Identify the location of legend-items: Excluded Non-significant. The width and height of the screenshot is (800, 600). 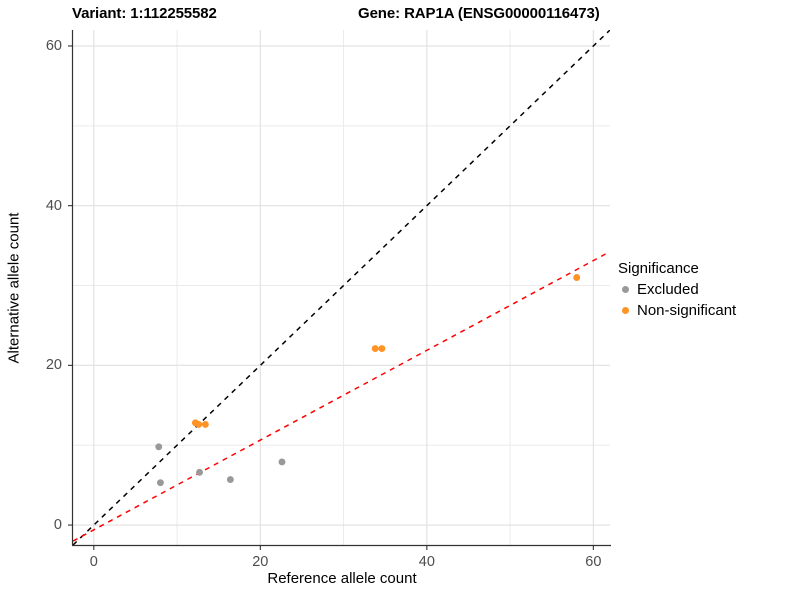
(705, 300).